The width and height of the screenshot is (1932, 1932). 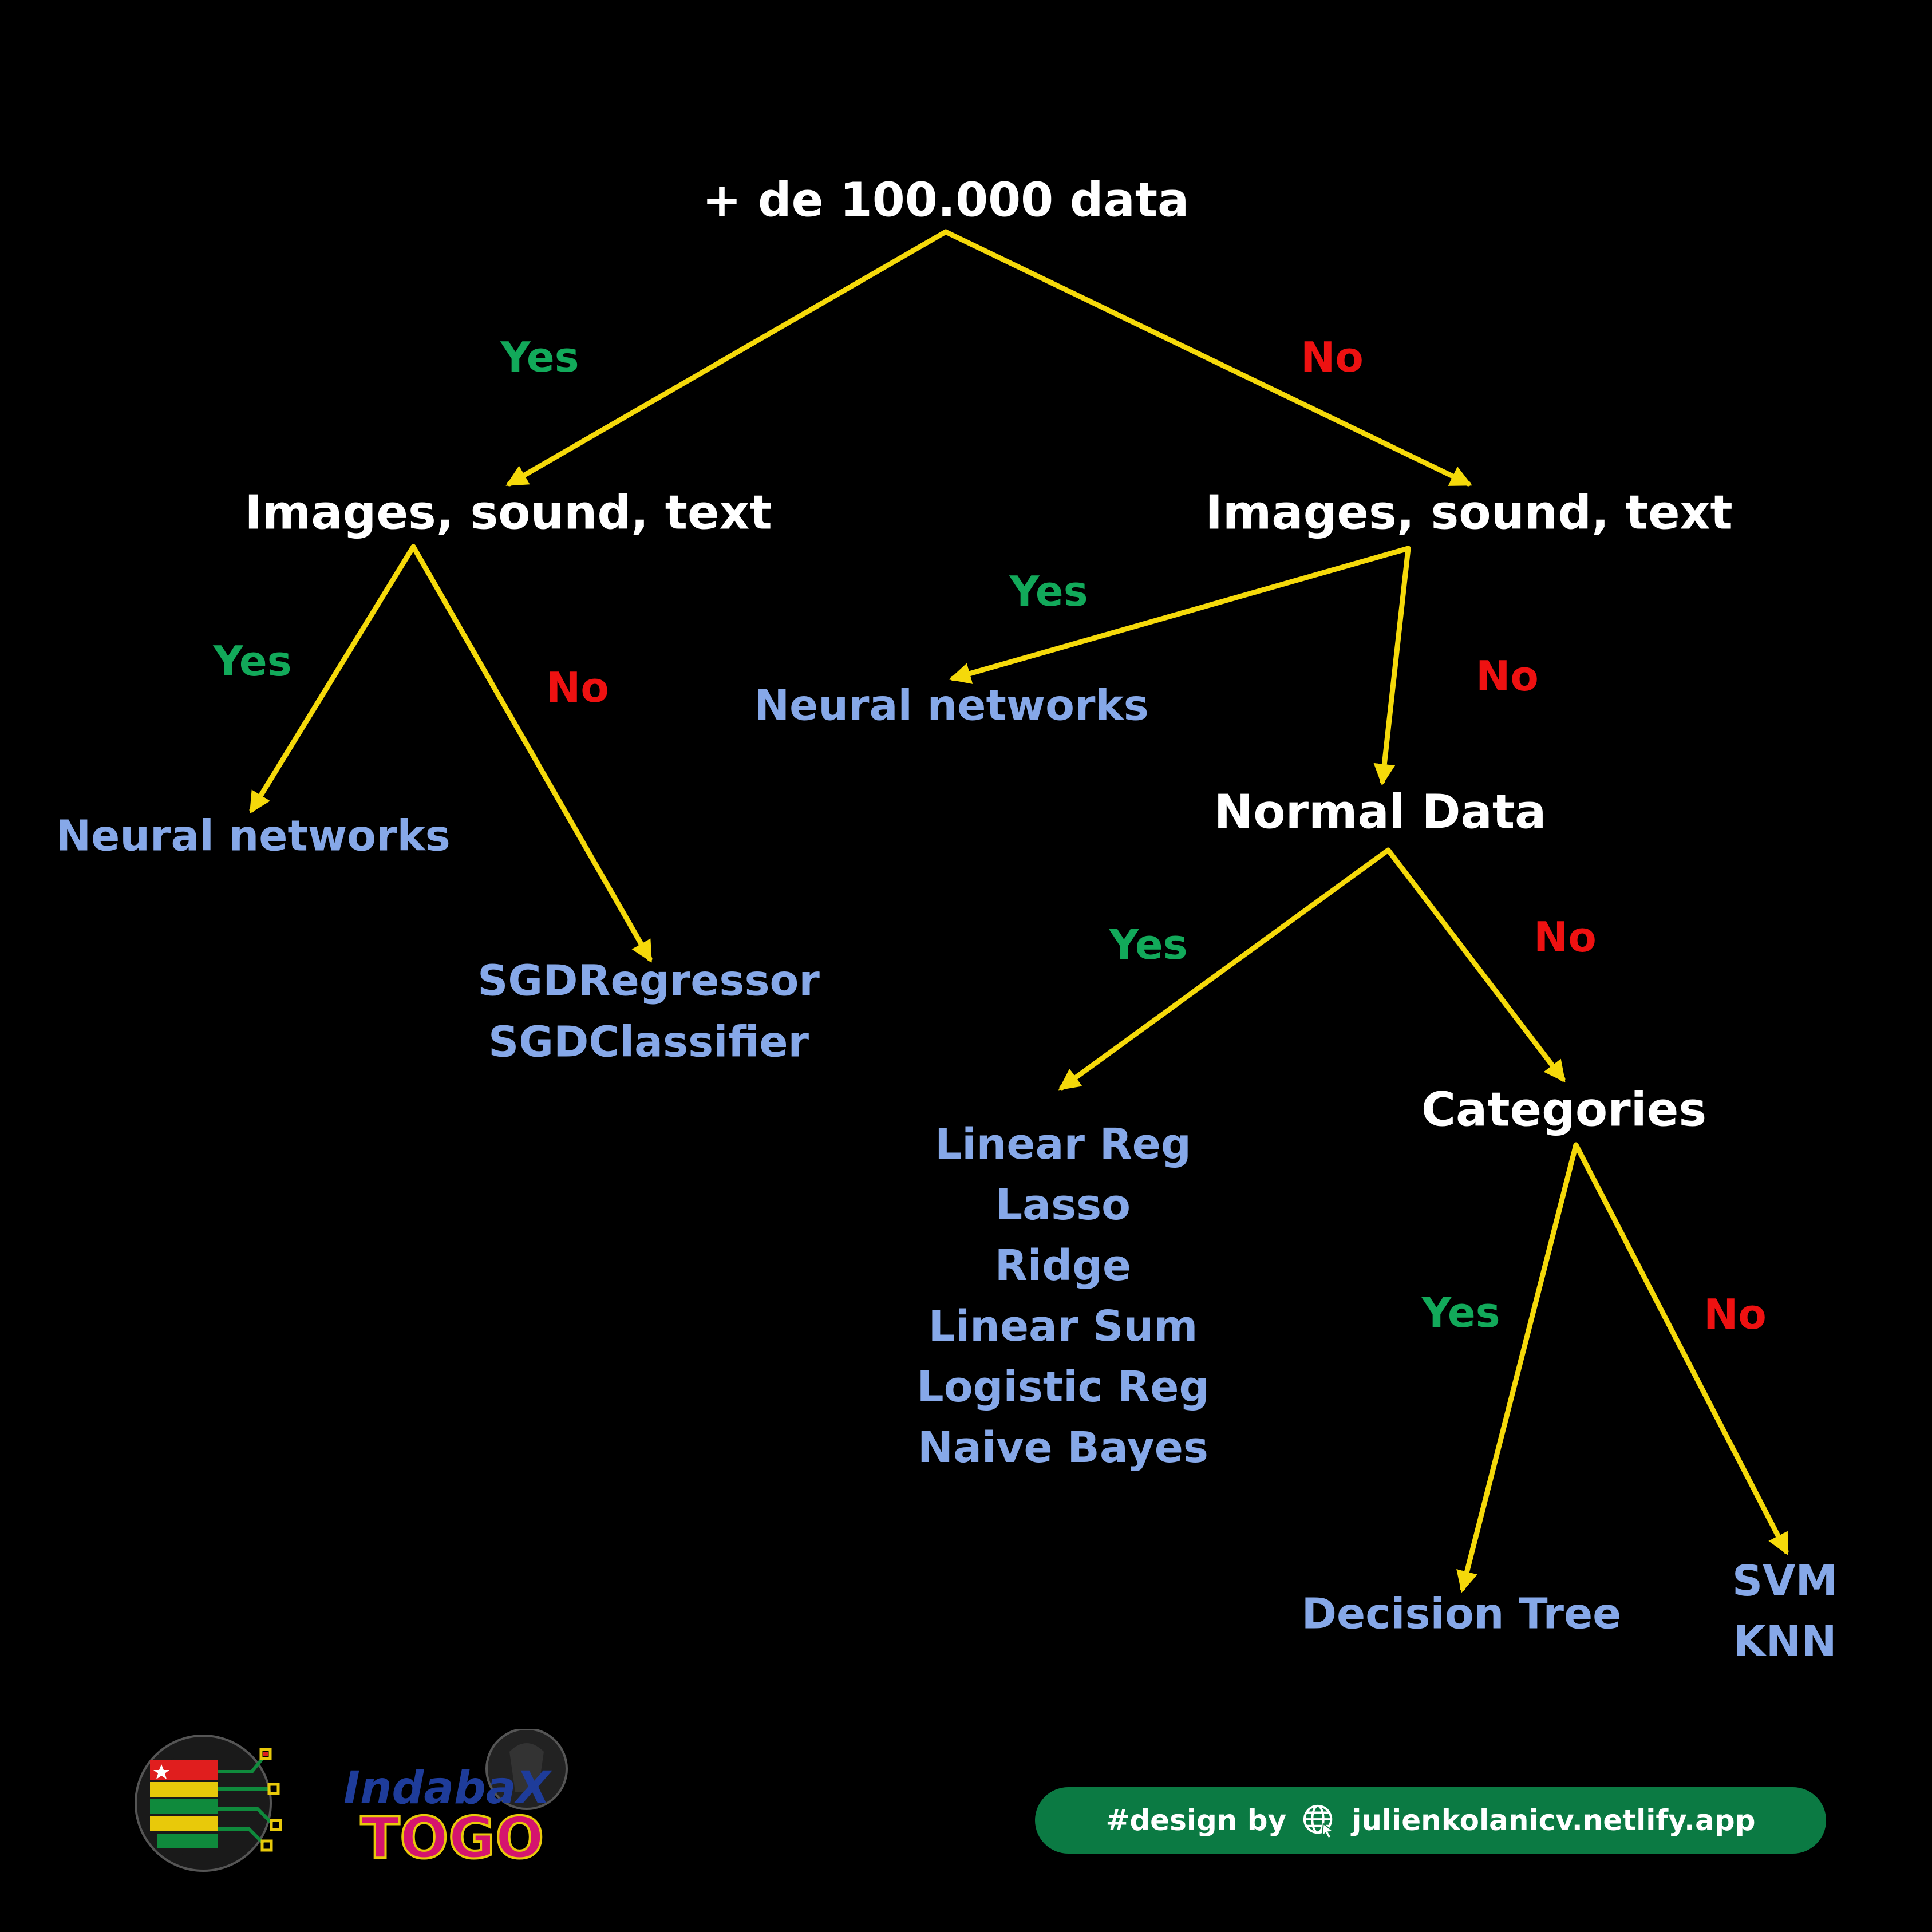 I want to click on edge-left-no, so click(x=531, y=753).